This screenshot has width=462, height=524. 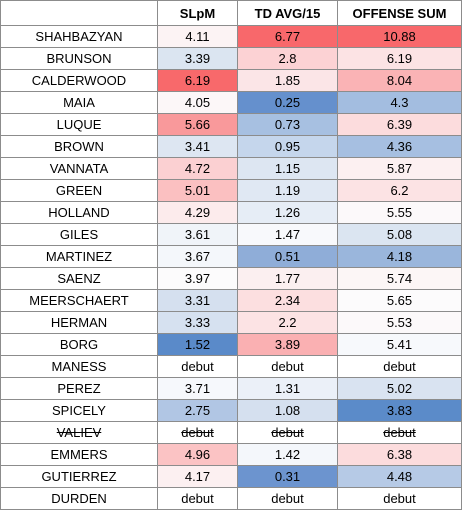 I want to click on fighter-name-cell: MANESS, so click(x=79, y=366).